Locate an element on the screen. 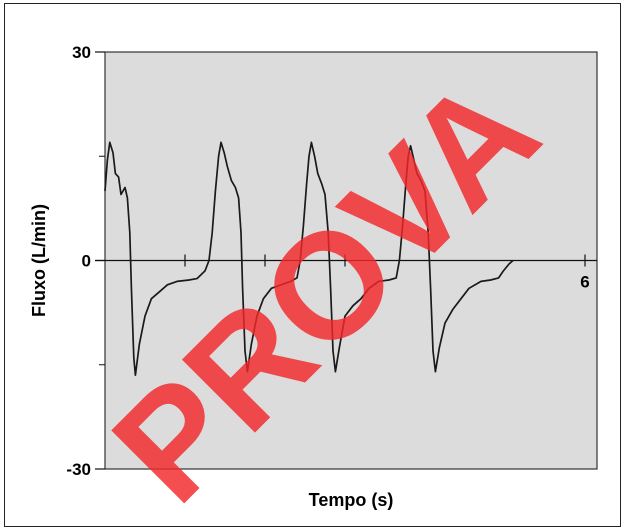 This screenshot has height=532, width=627. x-tick-label: 6 is located at coordinates (584, 282).